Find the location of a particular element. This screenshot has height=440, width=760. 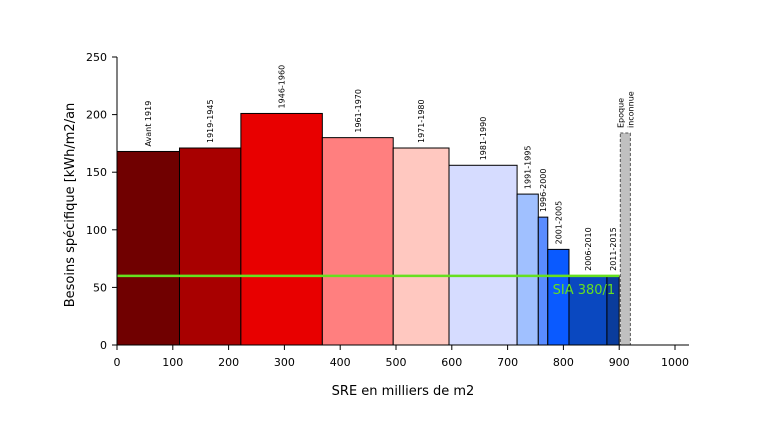

x-tick-label-0: 0 is located at coordinates (117, 362).